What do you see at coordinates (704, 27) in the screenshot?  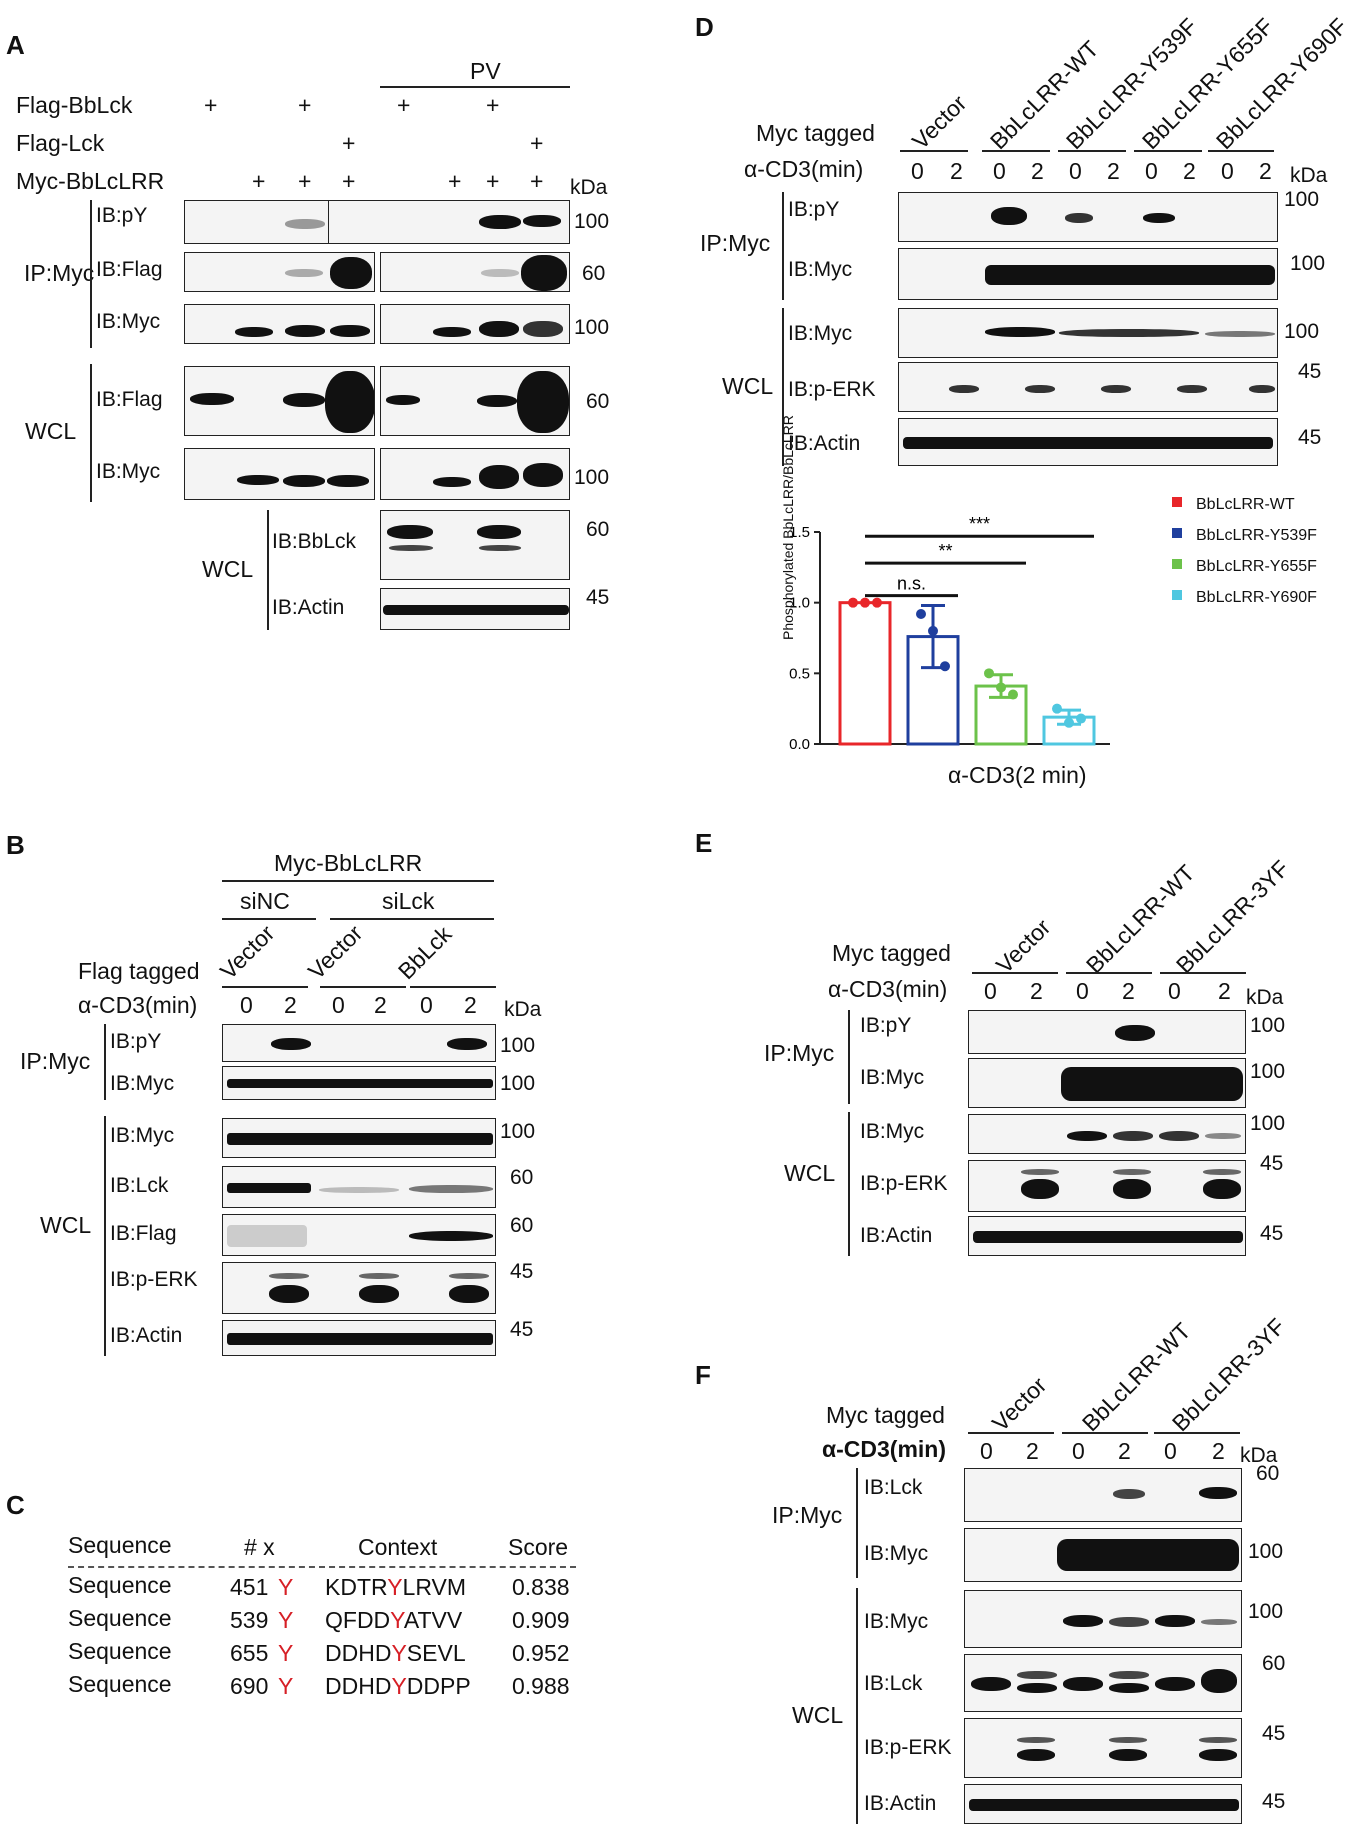 I see `panel-d-label: D` at bounding box center [704, 27].